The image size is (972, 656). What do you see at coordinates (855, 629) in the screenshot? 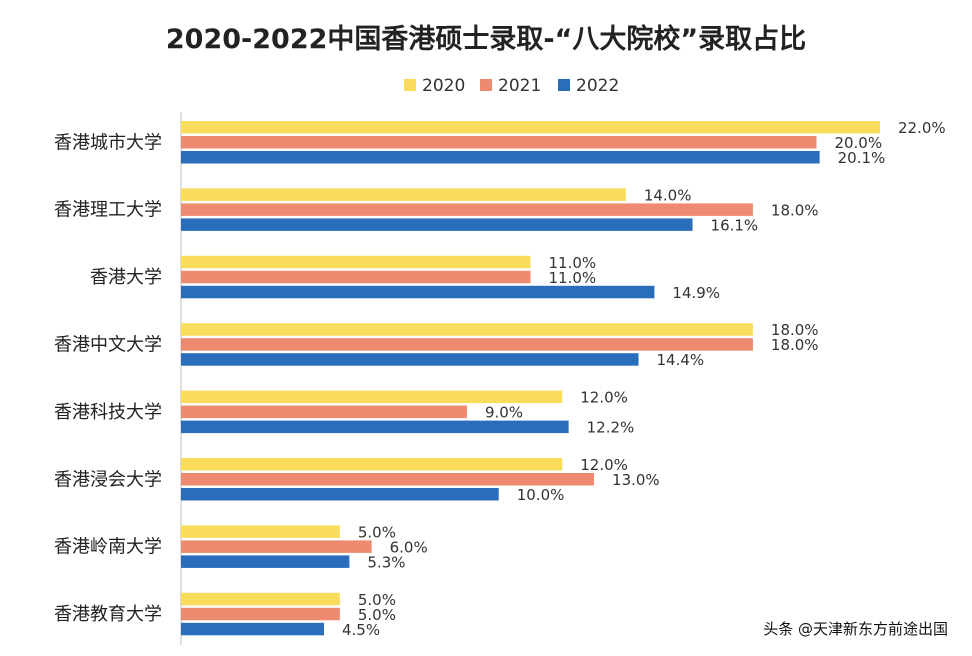
I see `watermark-text: 头条 @天津新东方前途出国` at bounding box center [855, 629].